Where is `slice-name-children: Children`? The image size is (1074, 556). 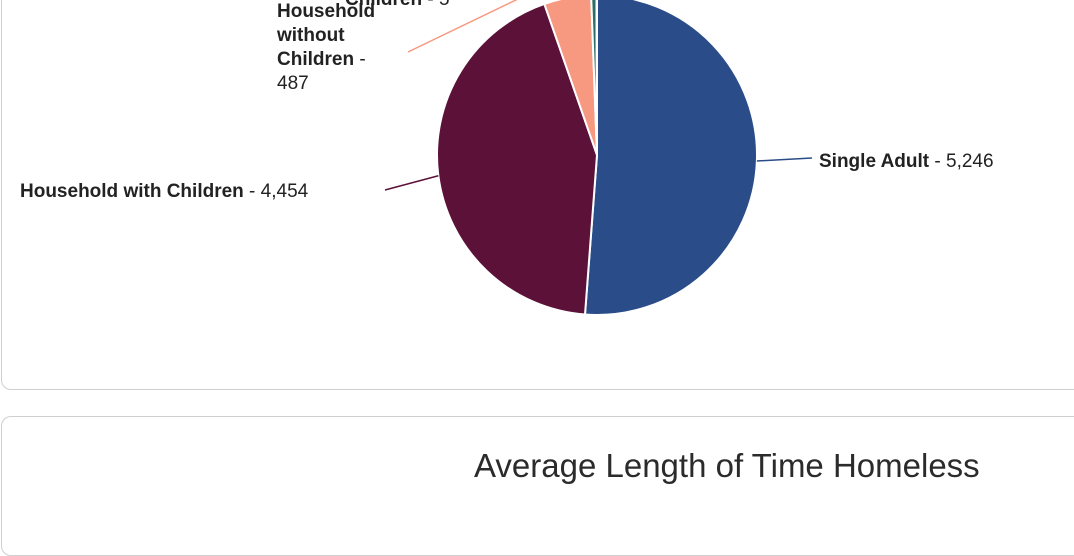 slice-name-children: Children is located at coordinates (383, 5).